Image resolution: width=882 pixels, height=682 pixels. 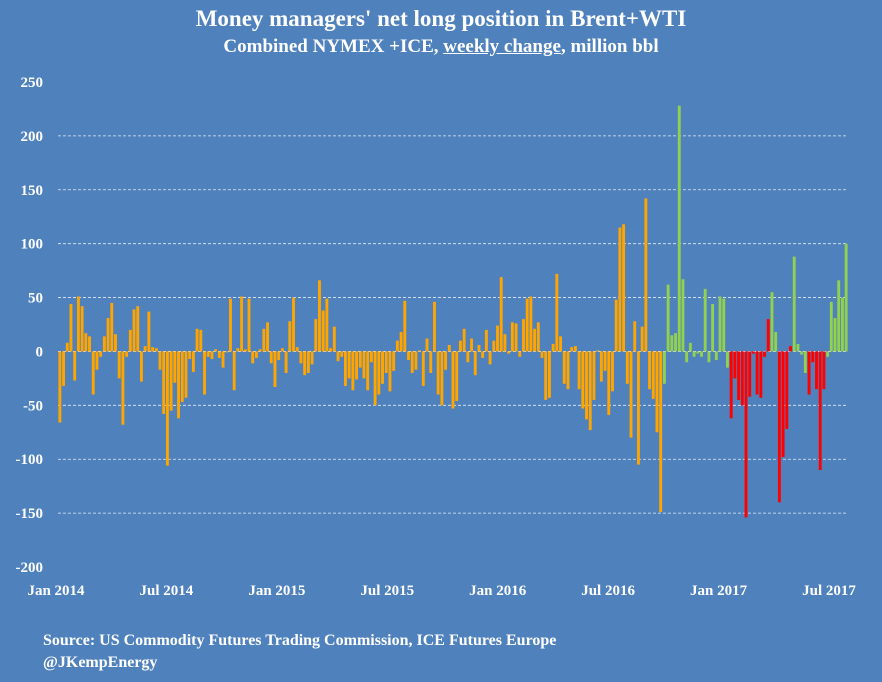 What do you see at coordinates (30, 460) in the screenshot?
I see `y-tick-label: -100` at bounding box center [30, 460].